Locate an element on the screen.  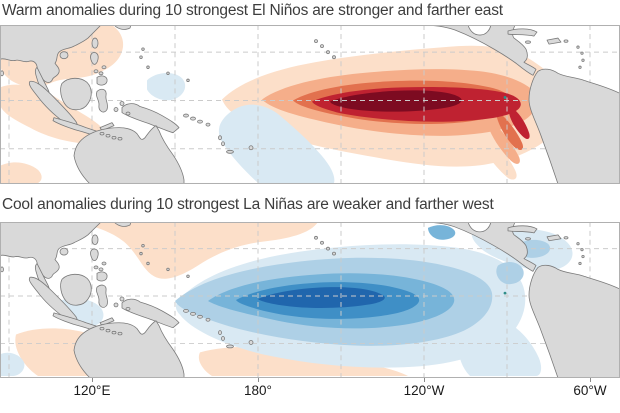
landmass-mindanao is located at coordinates (102, 276).